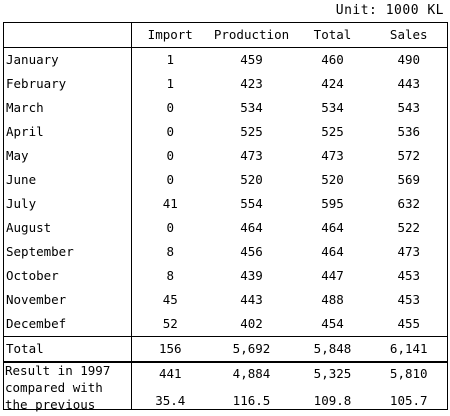 The image size is (450, 416). What do you see at coordinates (332, 349) in the screenshot?
I see `total-total: 5,848` at bounding box center [332, 349].